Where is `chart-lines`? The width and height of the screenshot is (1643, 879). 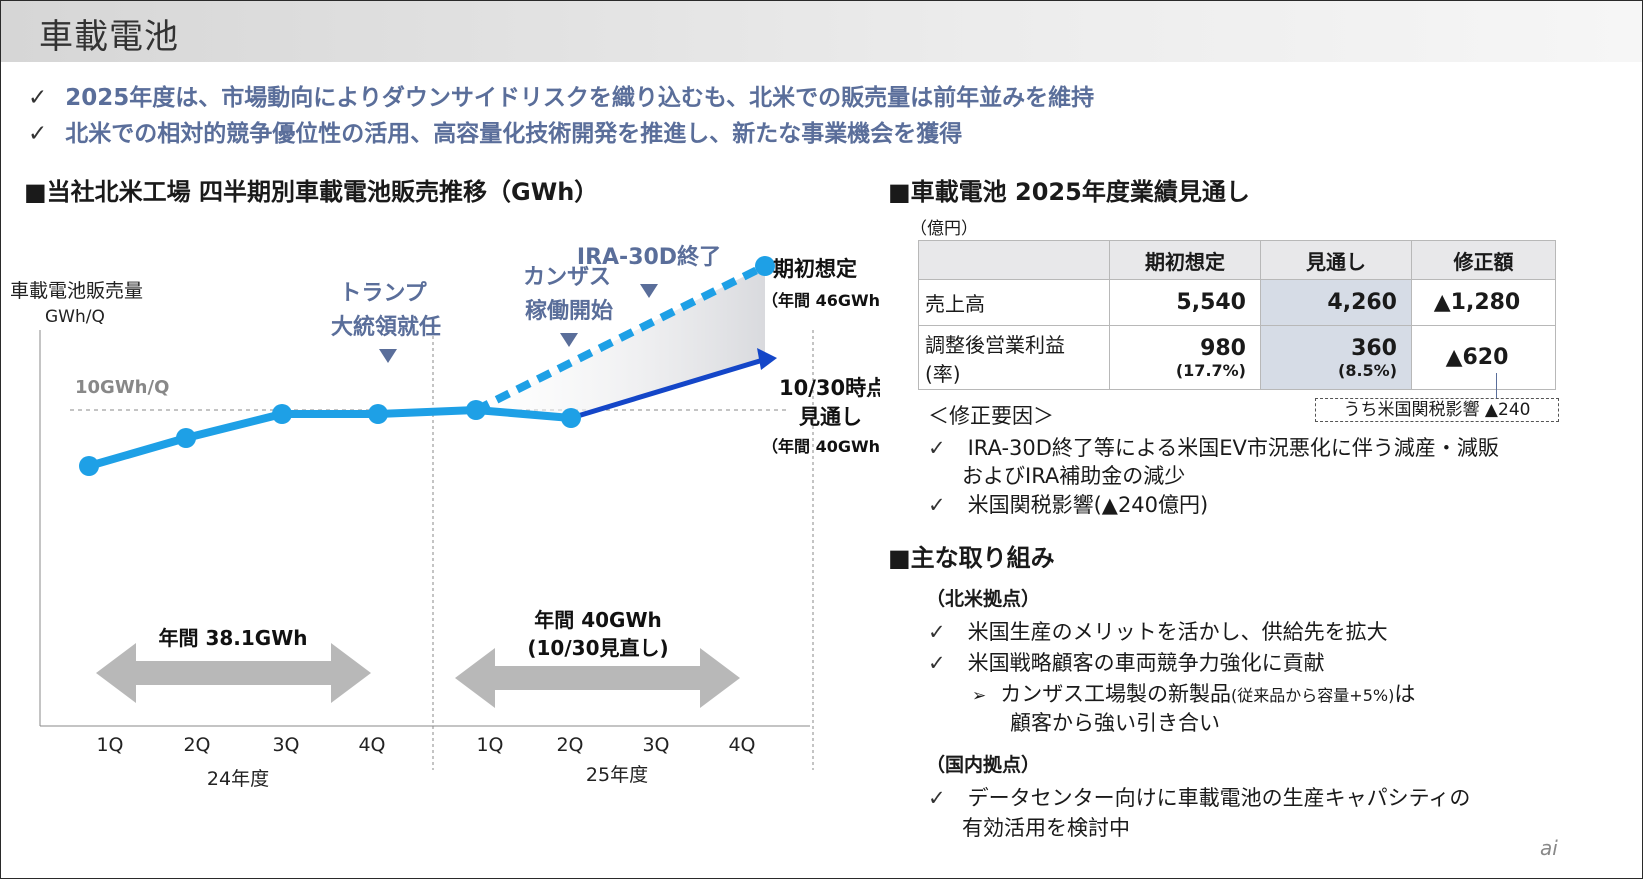
chart-lines is located at coordinates (427, 366).